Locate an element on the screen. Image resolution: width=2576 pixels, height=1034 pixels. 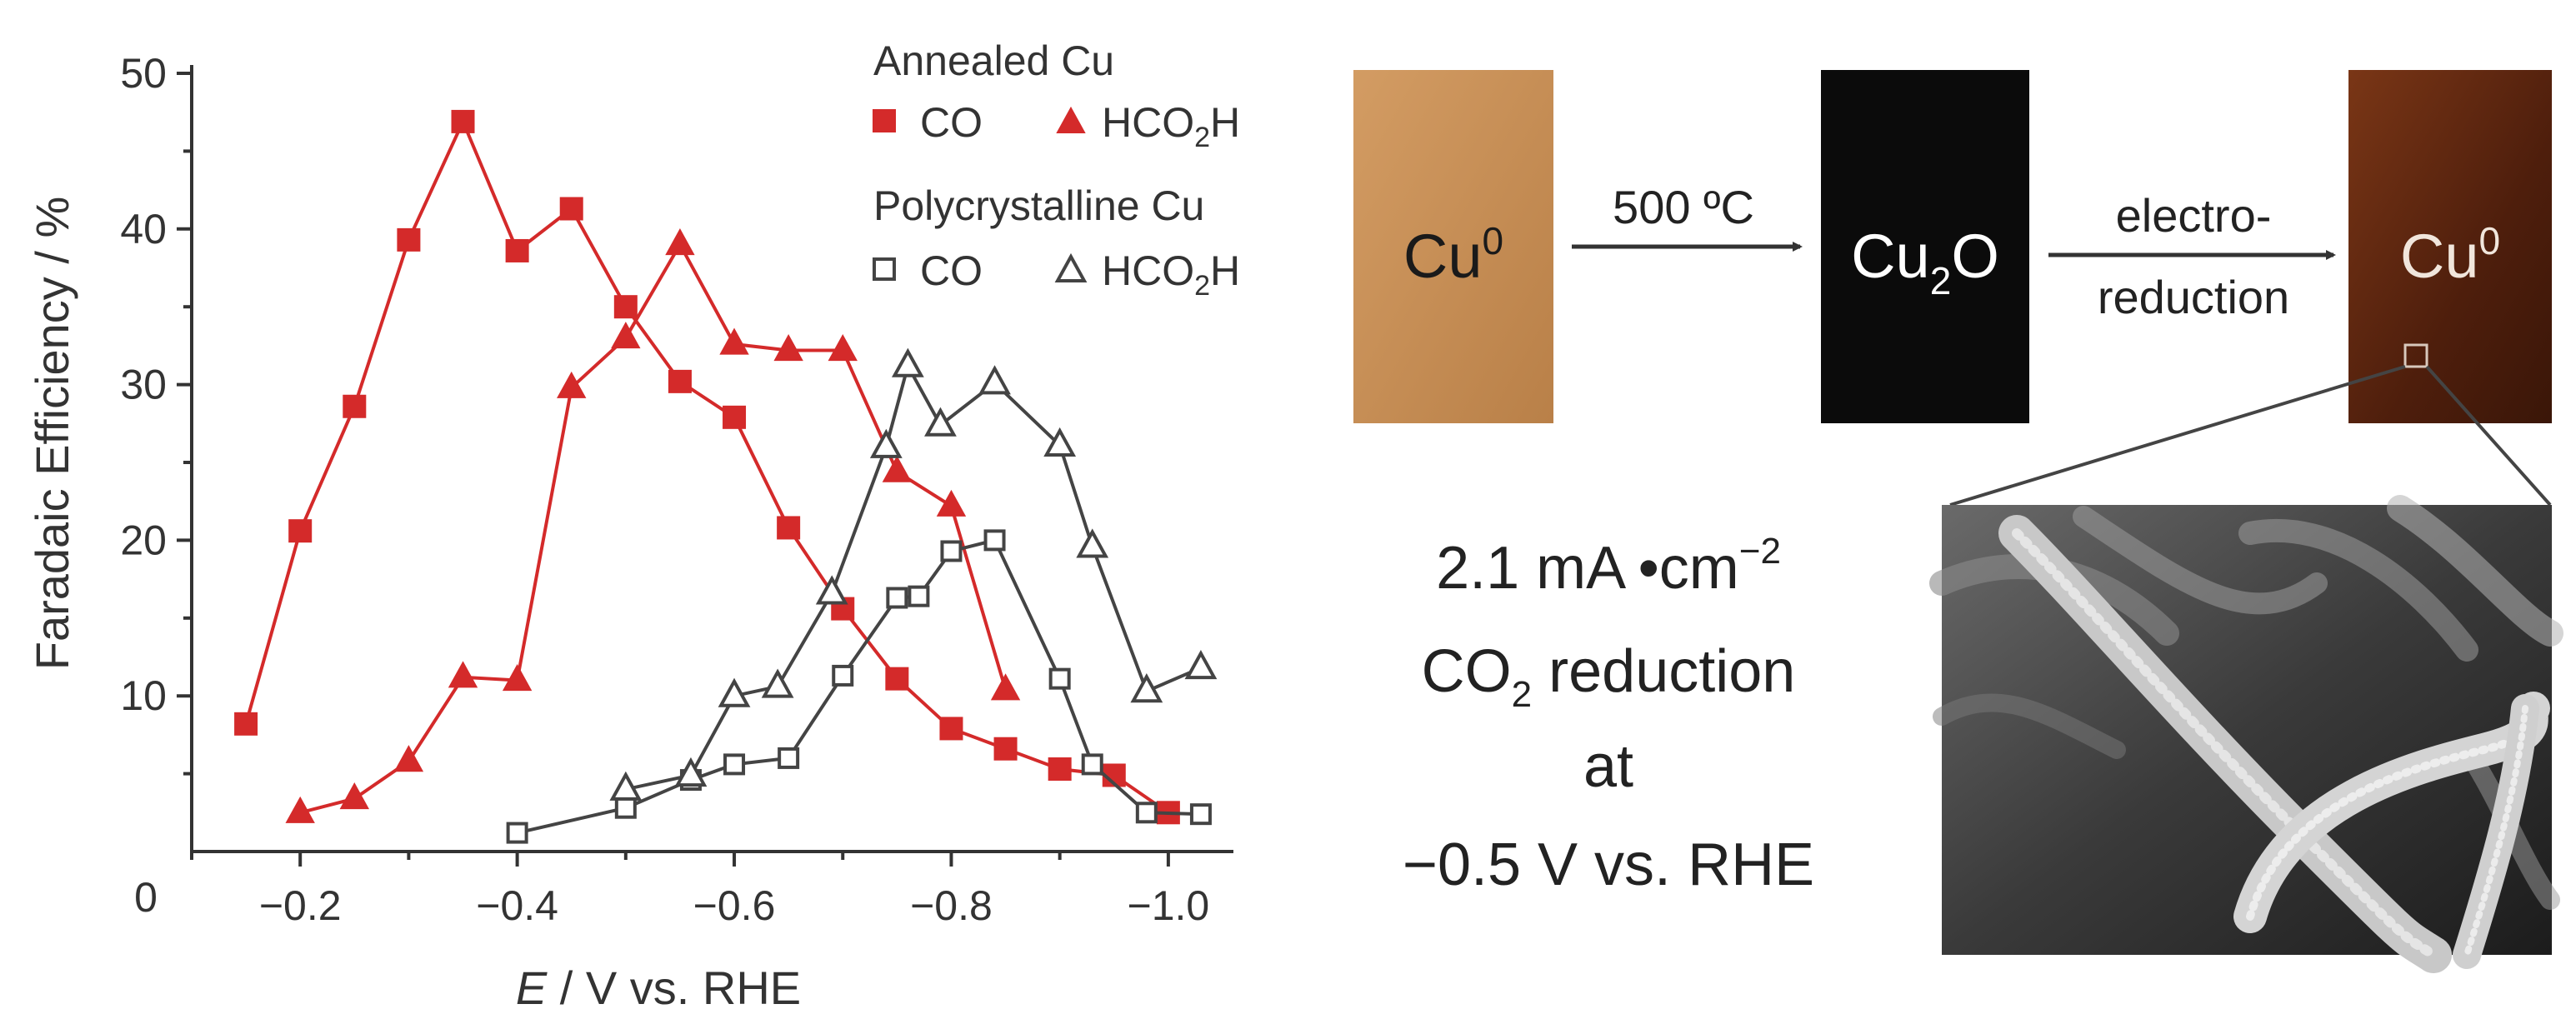
arrow-anneal-label: 500 ºC is located at coordinates (1684, 207).